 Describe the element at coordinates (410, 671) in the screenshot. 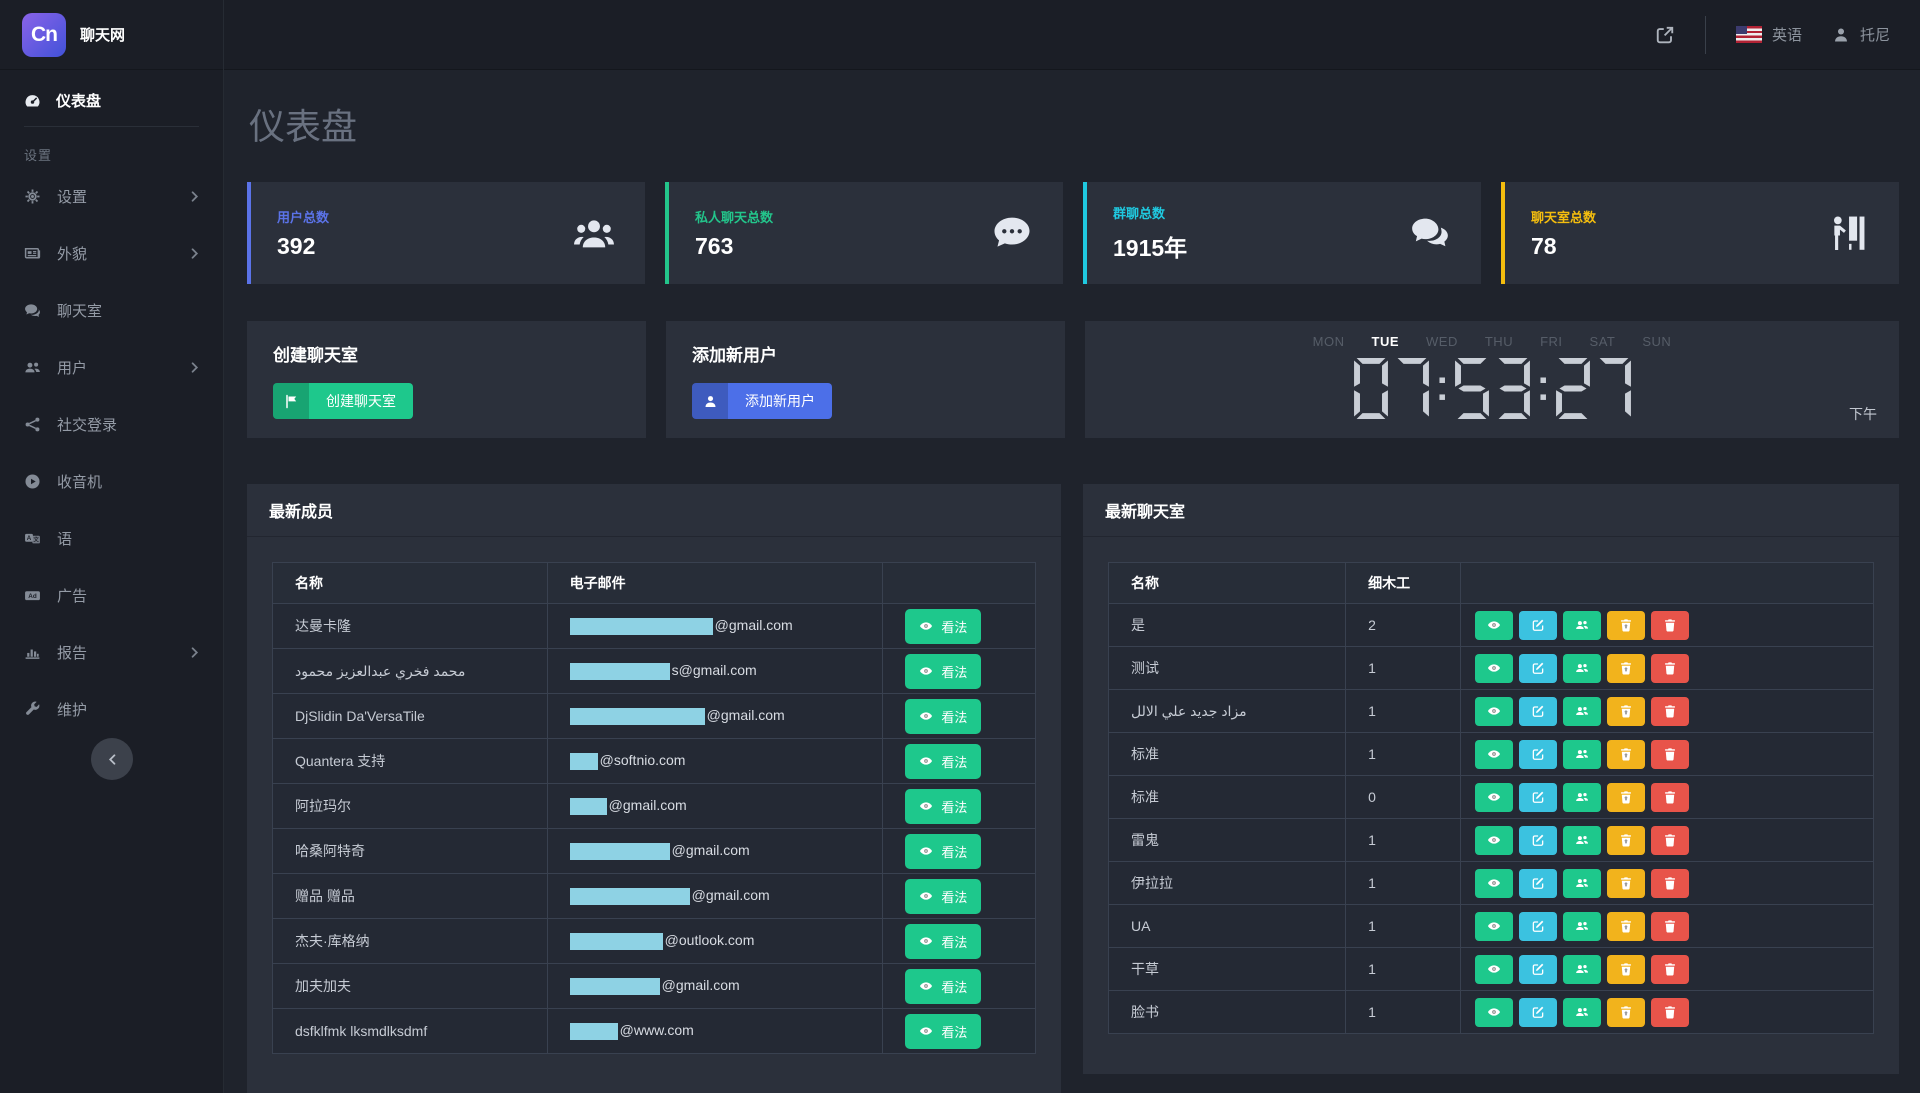

I see `member-name: محمد فخري عبدالعزيز محمود` at that location.